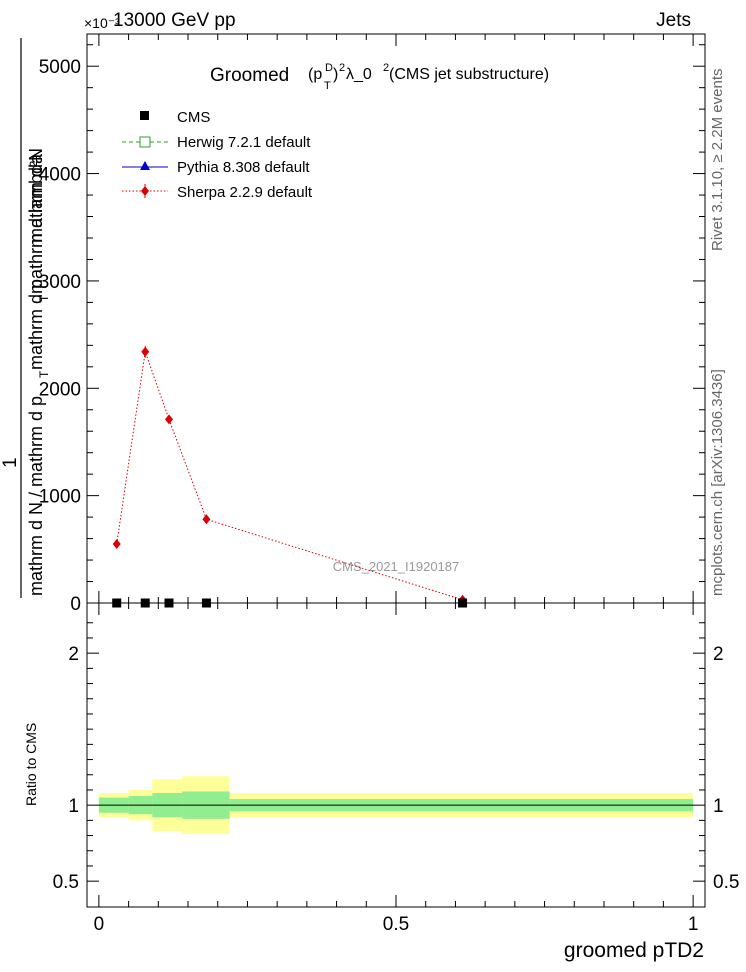 The image size is (746, 972). What do you see at coordinates (693, 924) in the screenshot?
I see `x-tick-label: 1` at bounding box center [693, 924].